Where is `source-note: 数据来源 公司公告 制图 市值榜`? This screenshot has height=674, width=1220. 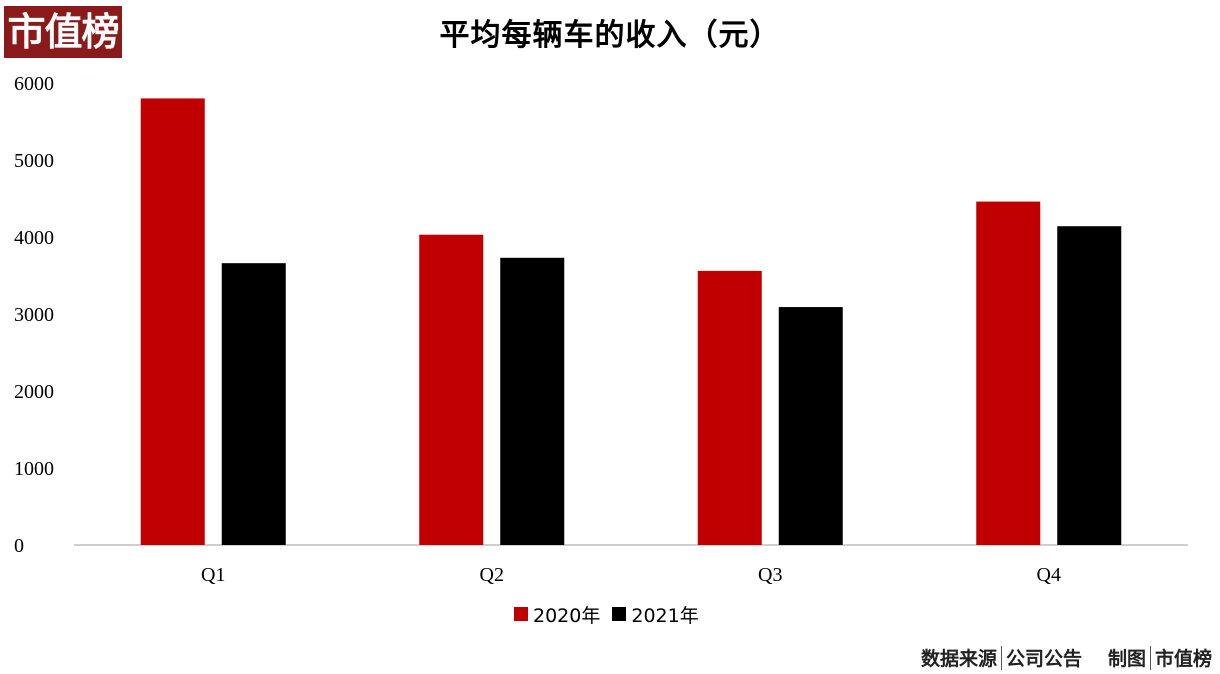
source-note: 数据来源 公司公告 制图 市值榜 is located at coordinates (1066, 657).